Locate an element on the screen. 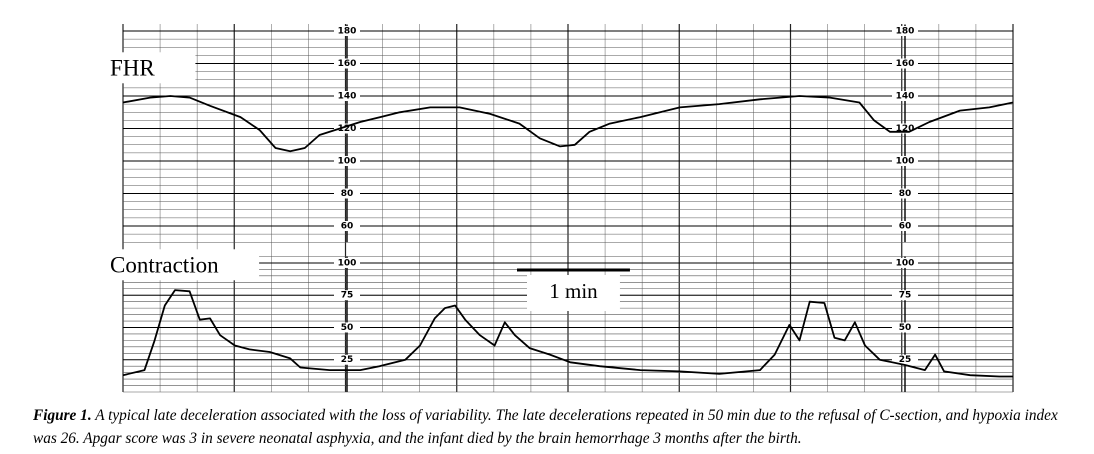 The image size is (1094, 454). scale-bar-label: 1 min is located at coordinates (573, 291).